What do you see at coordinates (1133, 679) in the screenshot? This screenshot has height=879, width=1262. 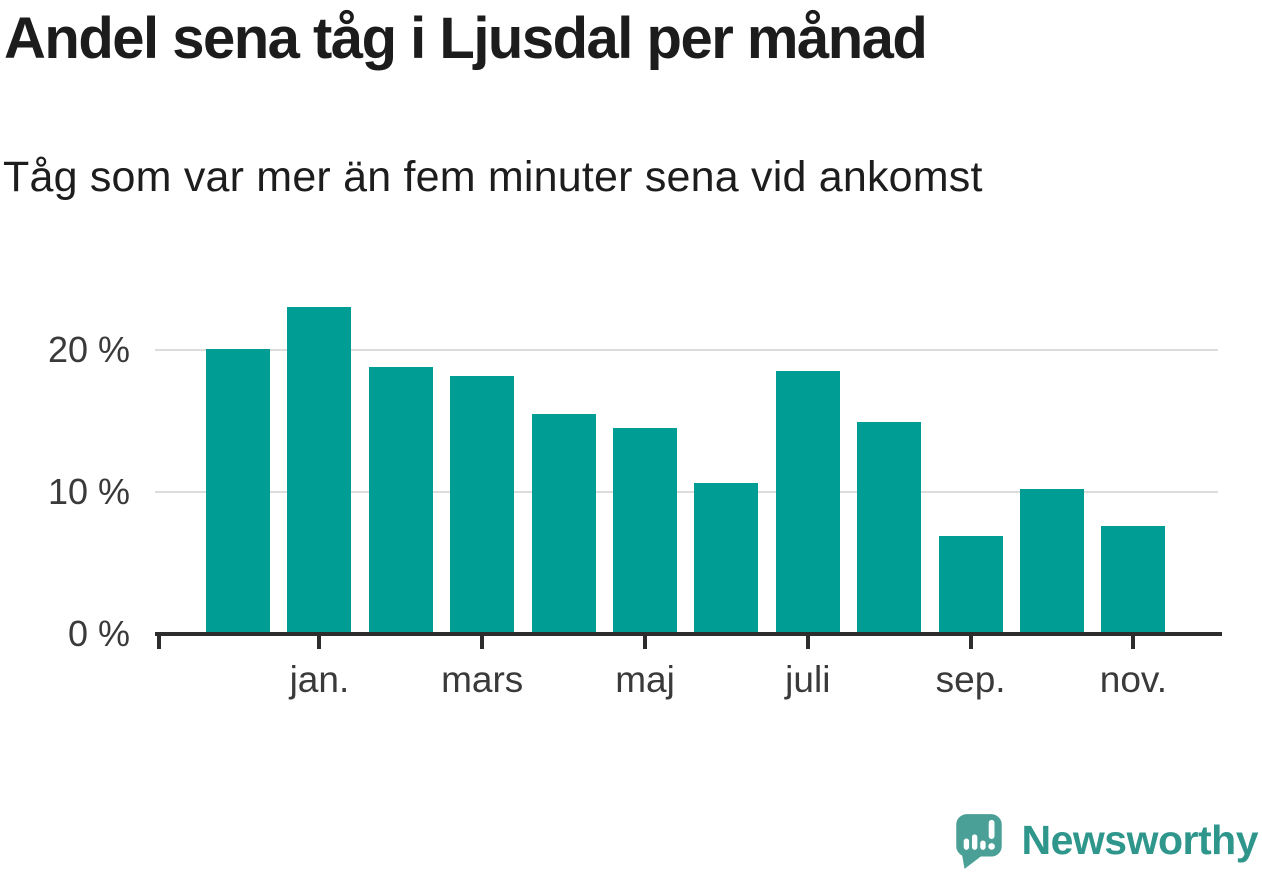 I see `x-axis-label-nov: nov.` at bounding box center [1133, 679].